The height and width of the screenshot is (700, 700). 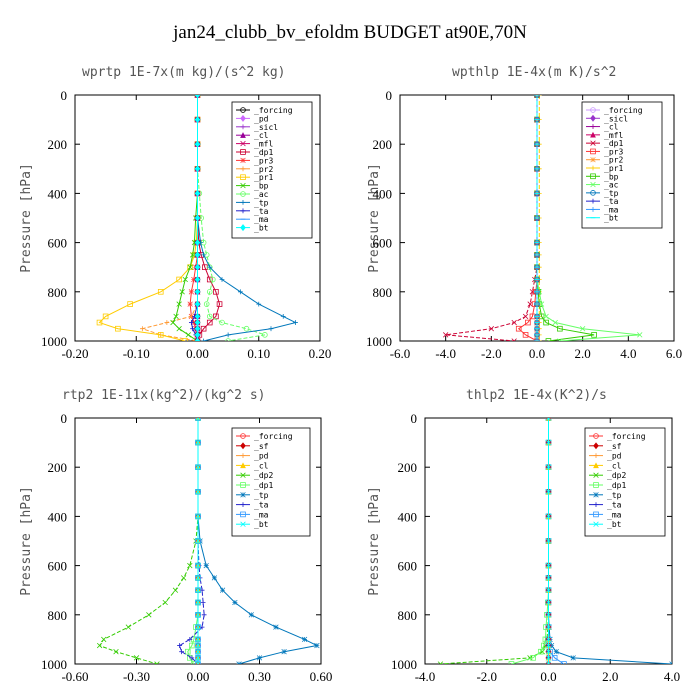 What do you see at coordinates (58, 144) in the screenshot?
I see `y-tick-label: 200` at bounding box center [58, 144].